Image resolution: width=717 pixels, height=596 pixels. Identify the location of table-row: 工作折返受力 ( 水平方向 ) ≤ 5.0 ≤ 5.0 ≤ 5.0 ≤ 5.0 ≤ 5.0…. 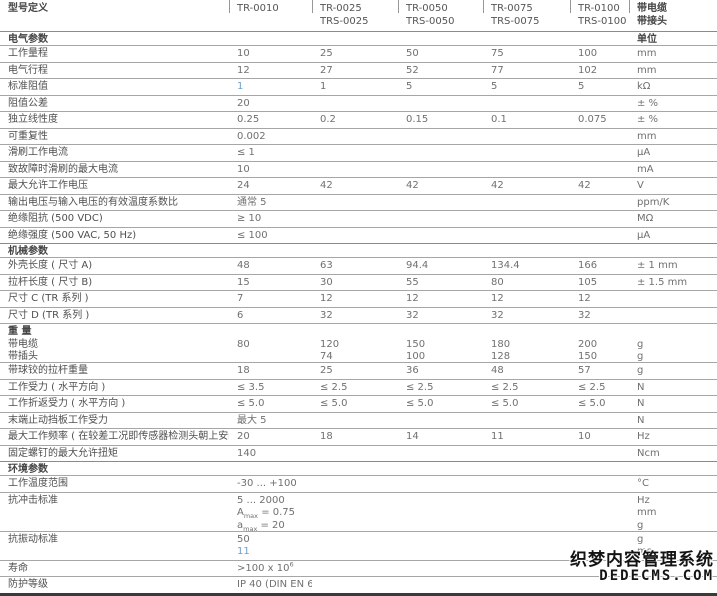
(358, 403).